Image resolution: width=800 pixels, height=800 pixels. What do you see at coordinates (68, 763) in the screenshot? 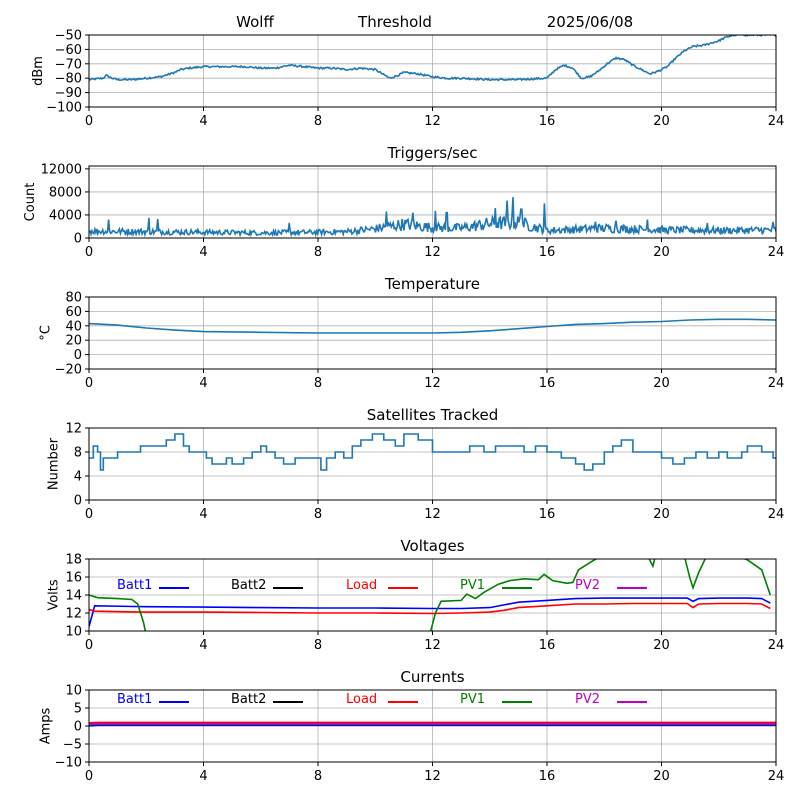
I see `y-tick-label: −10` at bounding box center [68, 763].